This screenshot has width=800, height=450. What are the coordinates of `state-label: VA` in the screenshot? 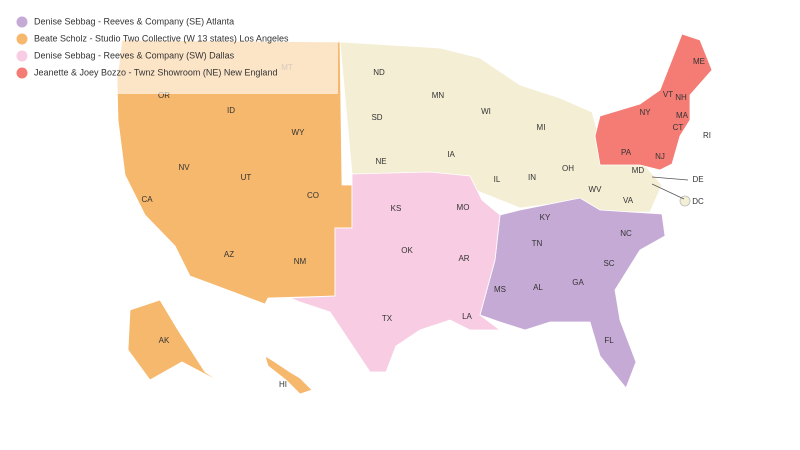 It's located at (628, 200).